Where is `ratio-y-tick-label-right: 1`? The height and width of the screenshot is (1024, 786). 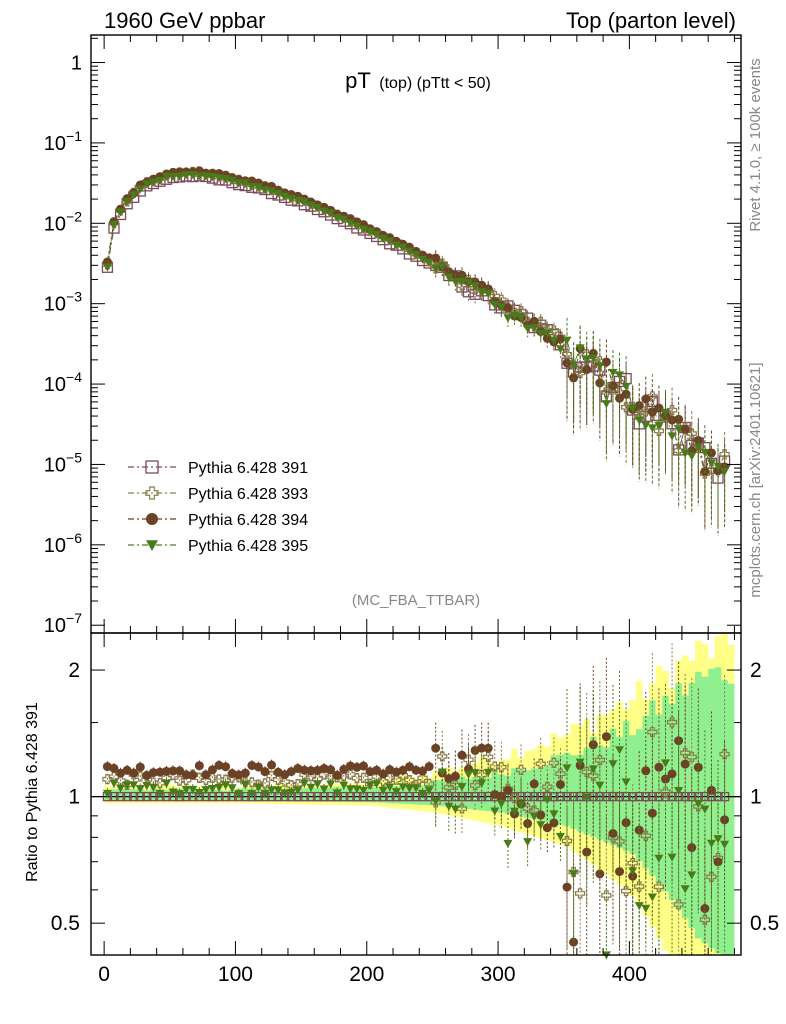
ratio-y-tick-label-right: 1 is located at coordinates (756, 797).